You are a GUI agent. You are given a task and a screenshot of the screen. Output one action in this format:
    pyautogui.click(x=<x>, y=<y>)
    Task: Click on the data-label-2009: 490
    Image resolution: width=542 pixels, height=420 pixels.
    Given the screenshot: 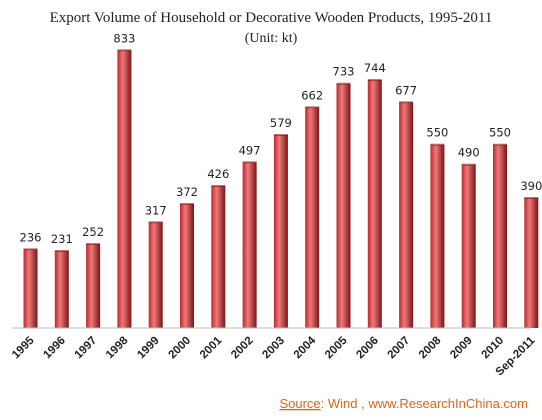 What is the action you would take?
    pyautogui.click(x=469, y=153)
    